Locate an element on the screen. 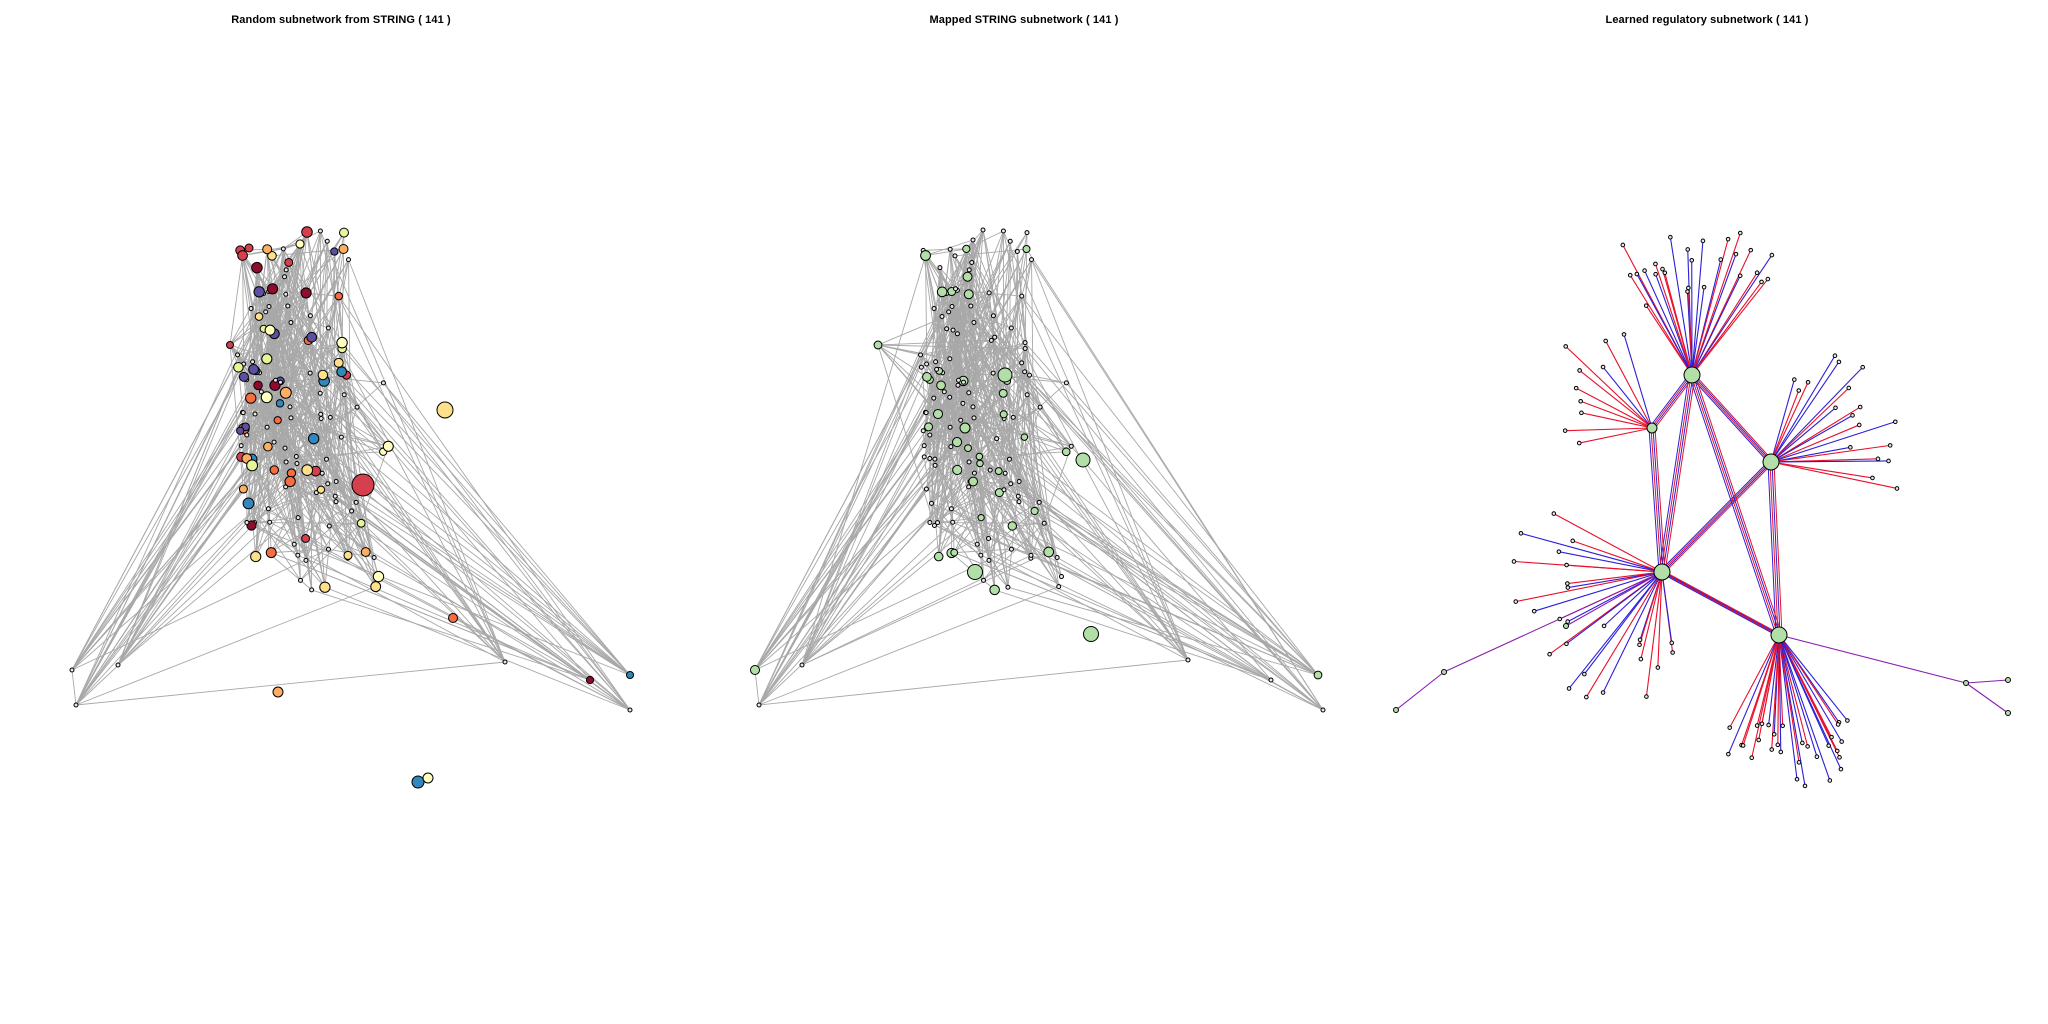 This screenshot has height=1024, width=2048. edge-layer is located at coordinates (1039, 470).